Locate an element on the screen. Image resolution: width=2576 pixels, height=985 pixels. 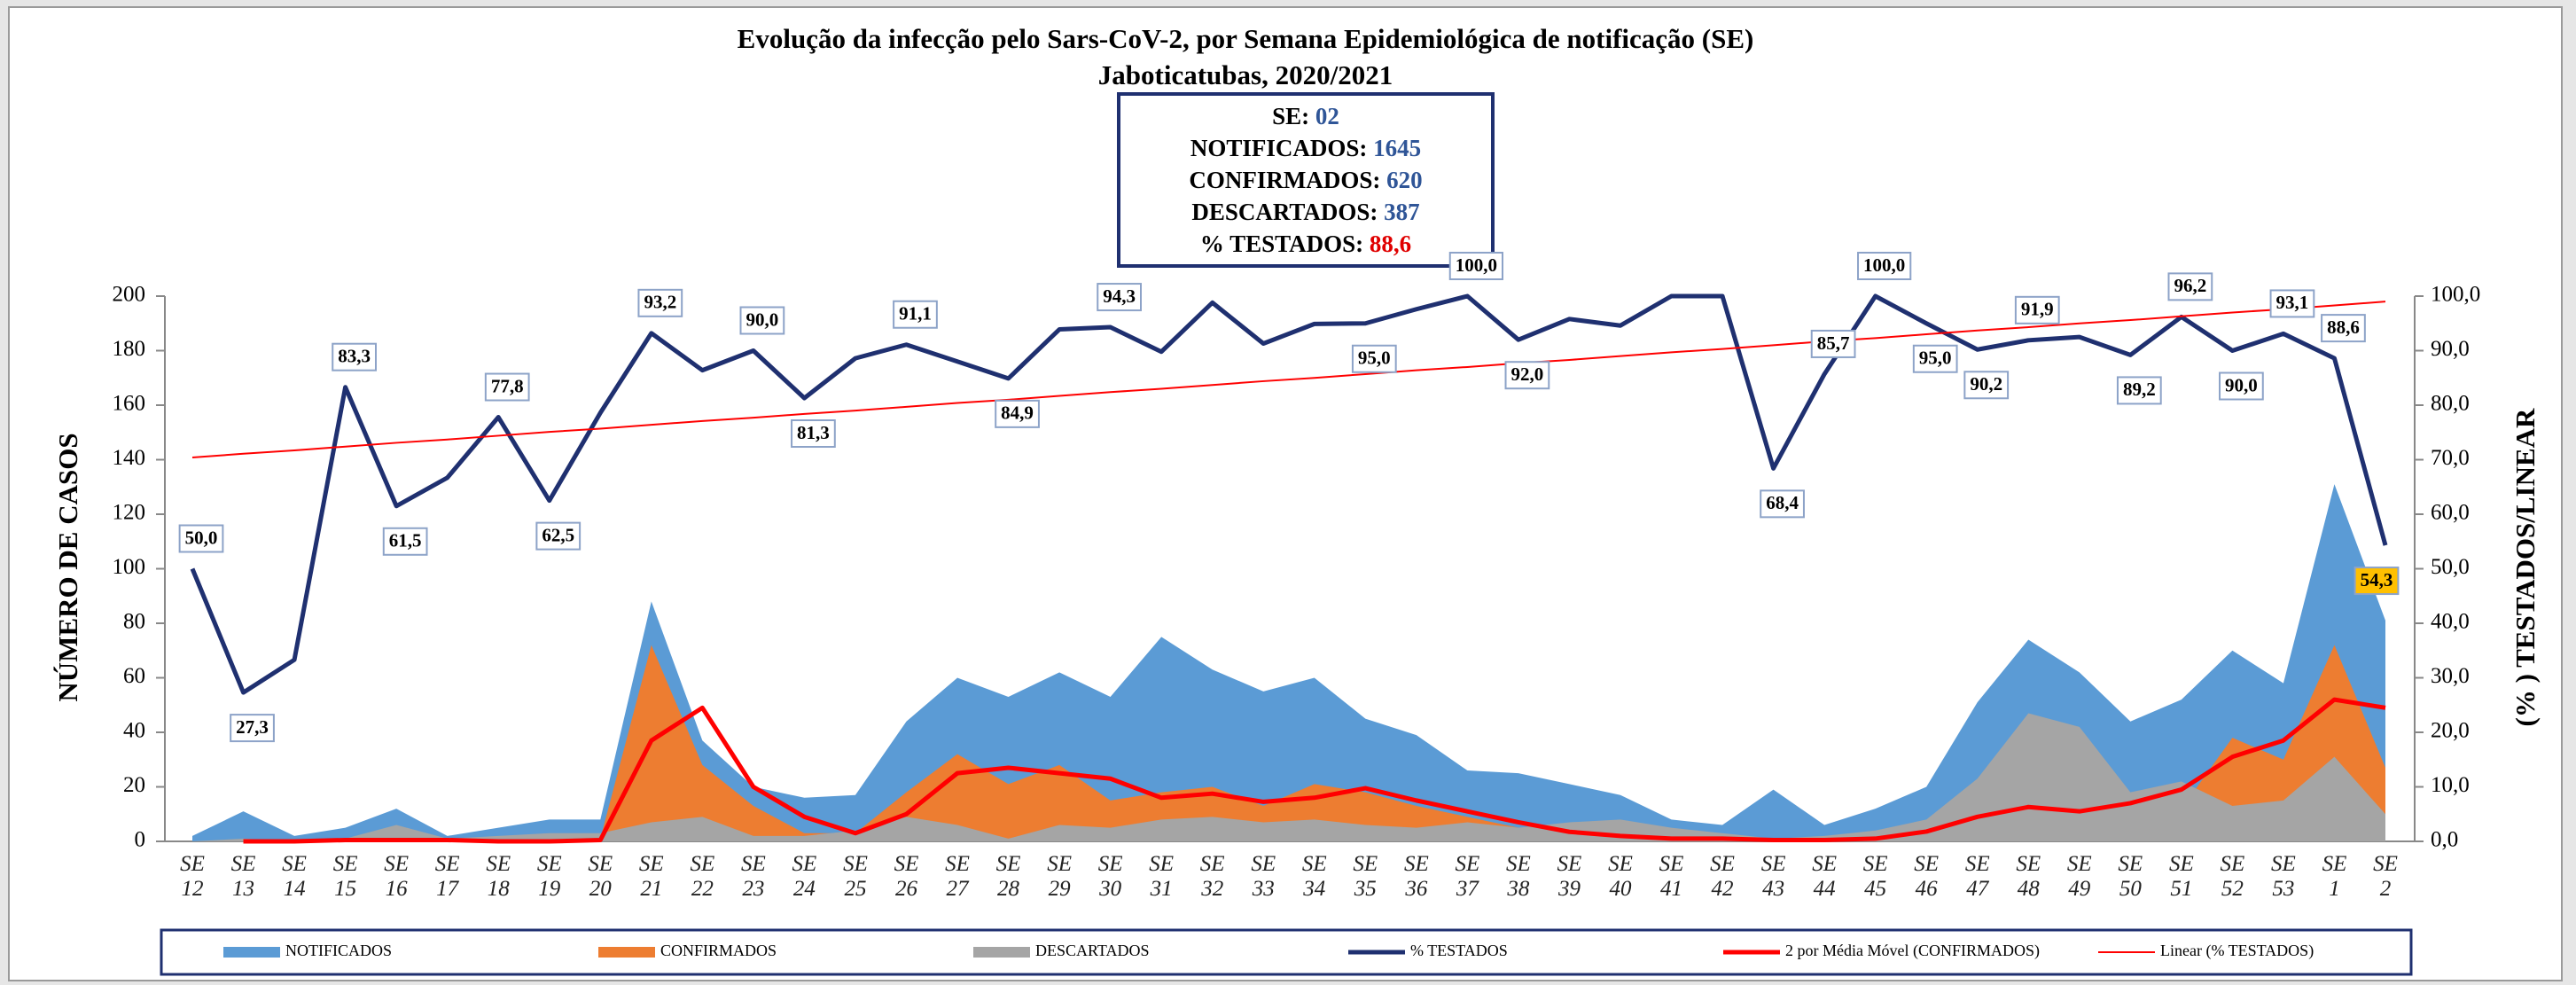
legend is located at coordinates (1286, 952).